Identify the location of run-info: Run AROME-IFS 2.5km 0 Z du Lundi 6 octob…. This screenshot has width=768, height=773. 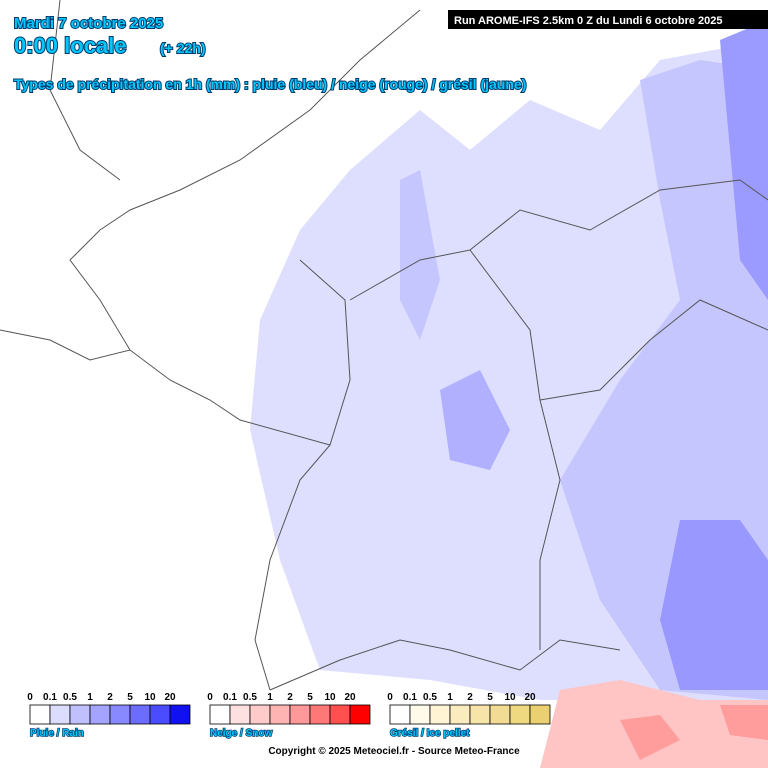
(588, 21).